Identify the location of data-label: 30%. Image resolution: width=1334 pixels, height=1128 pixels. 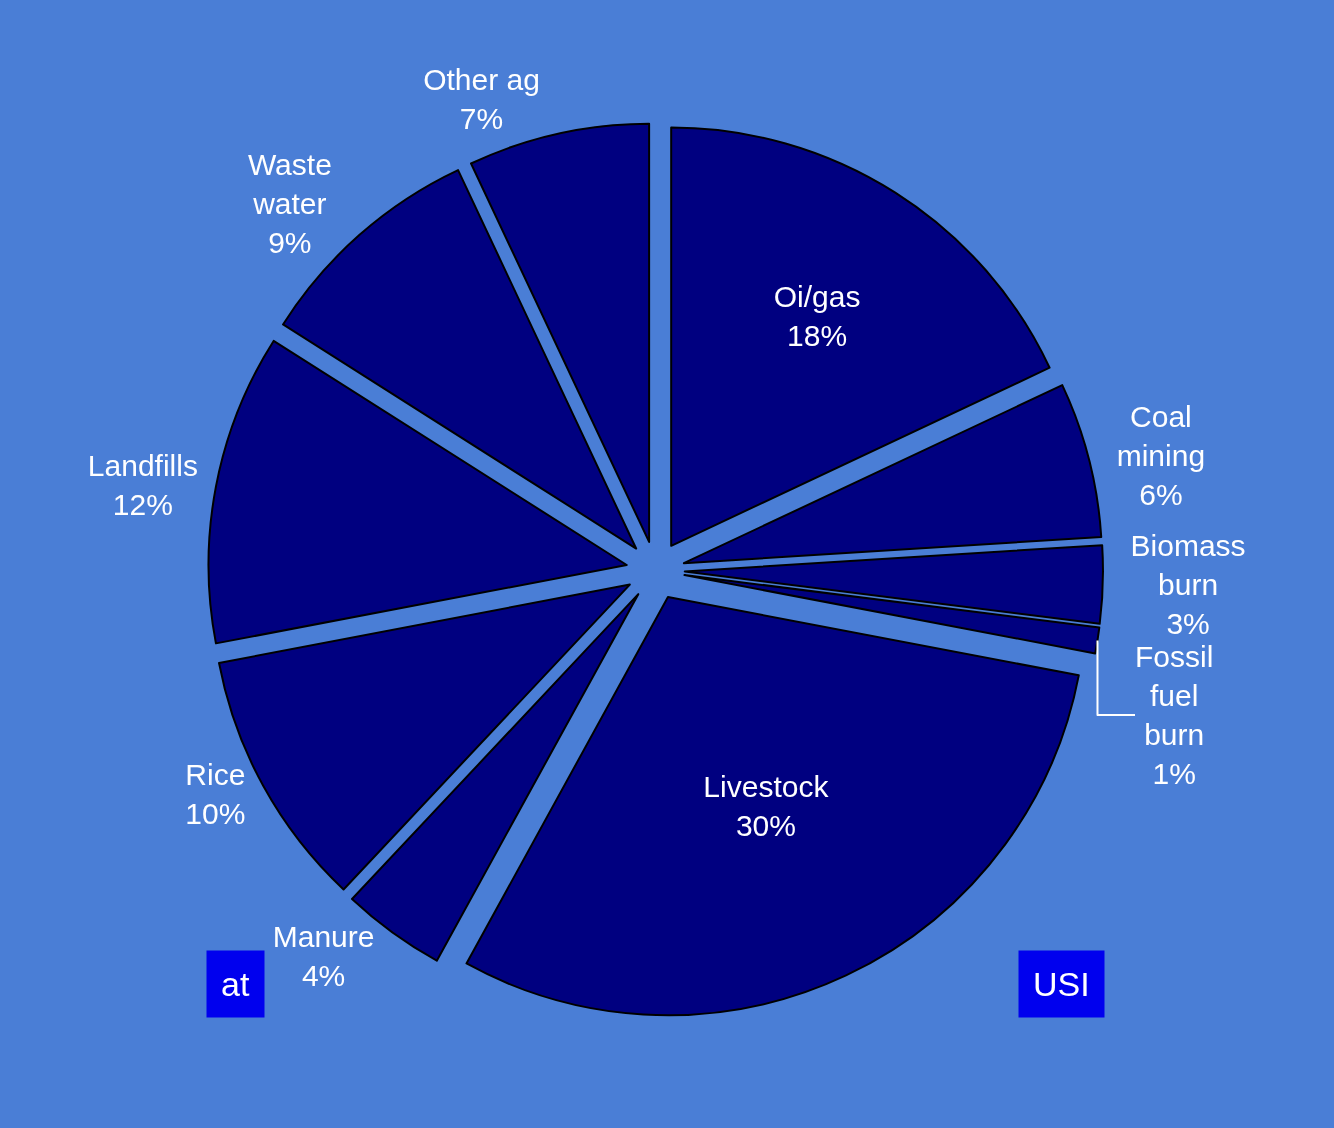
(765, 826).